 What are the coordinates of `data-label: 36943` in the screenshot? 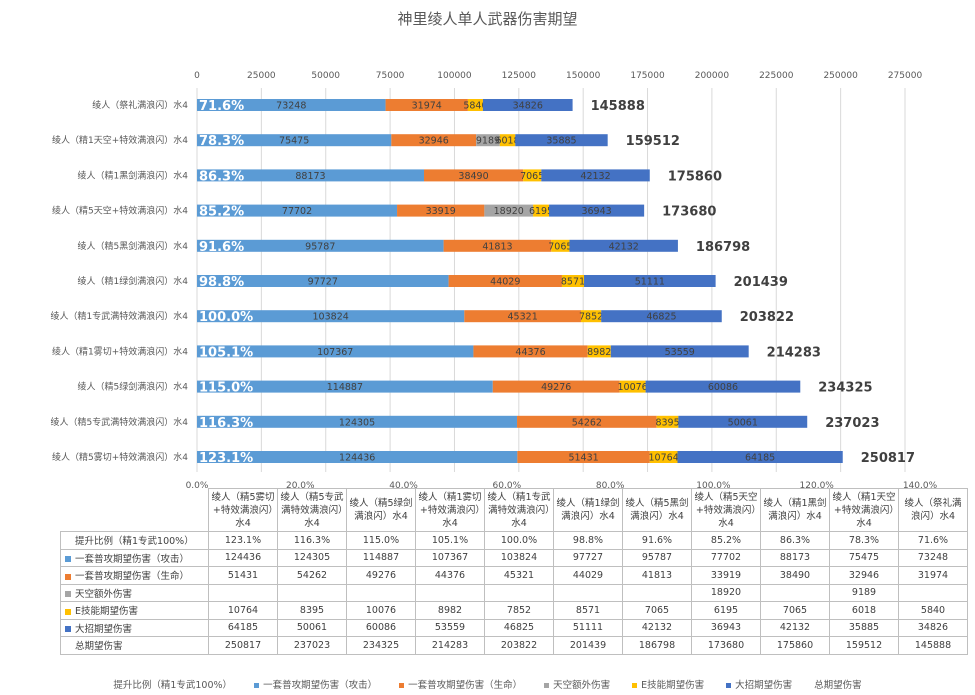 It's located at (596, 211).